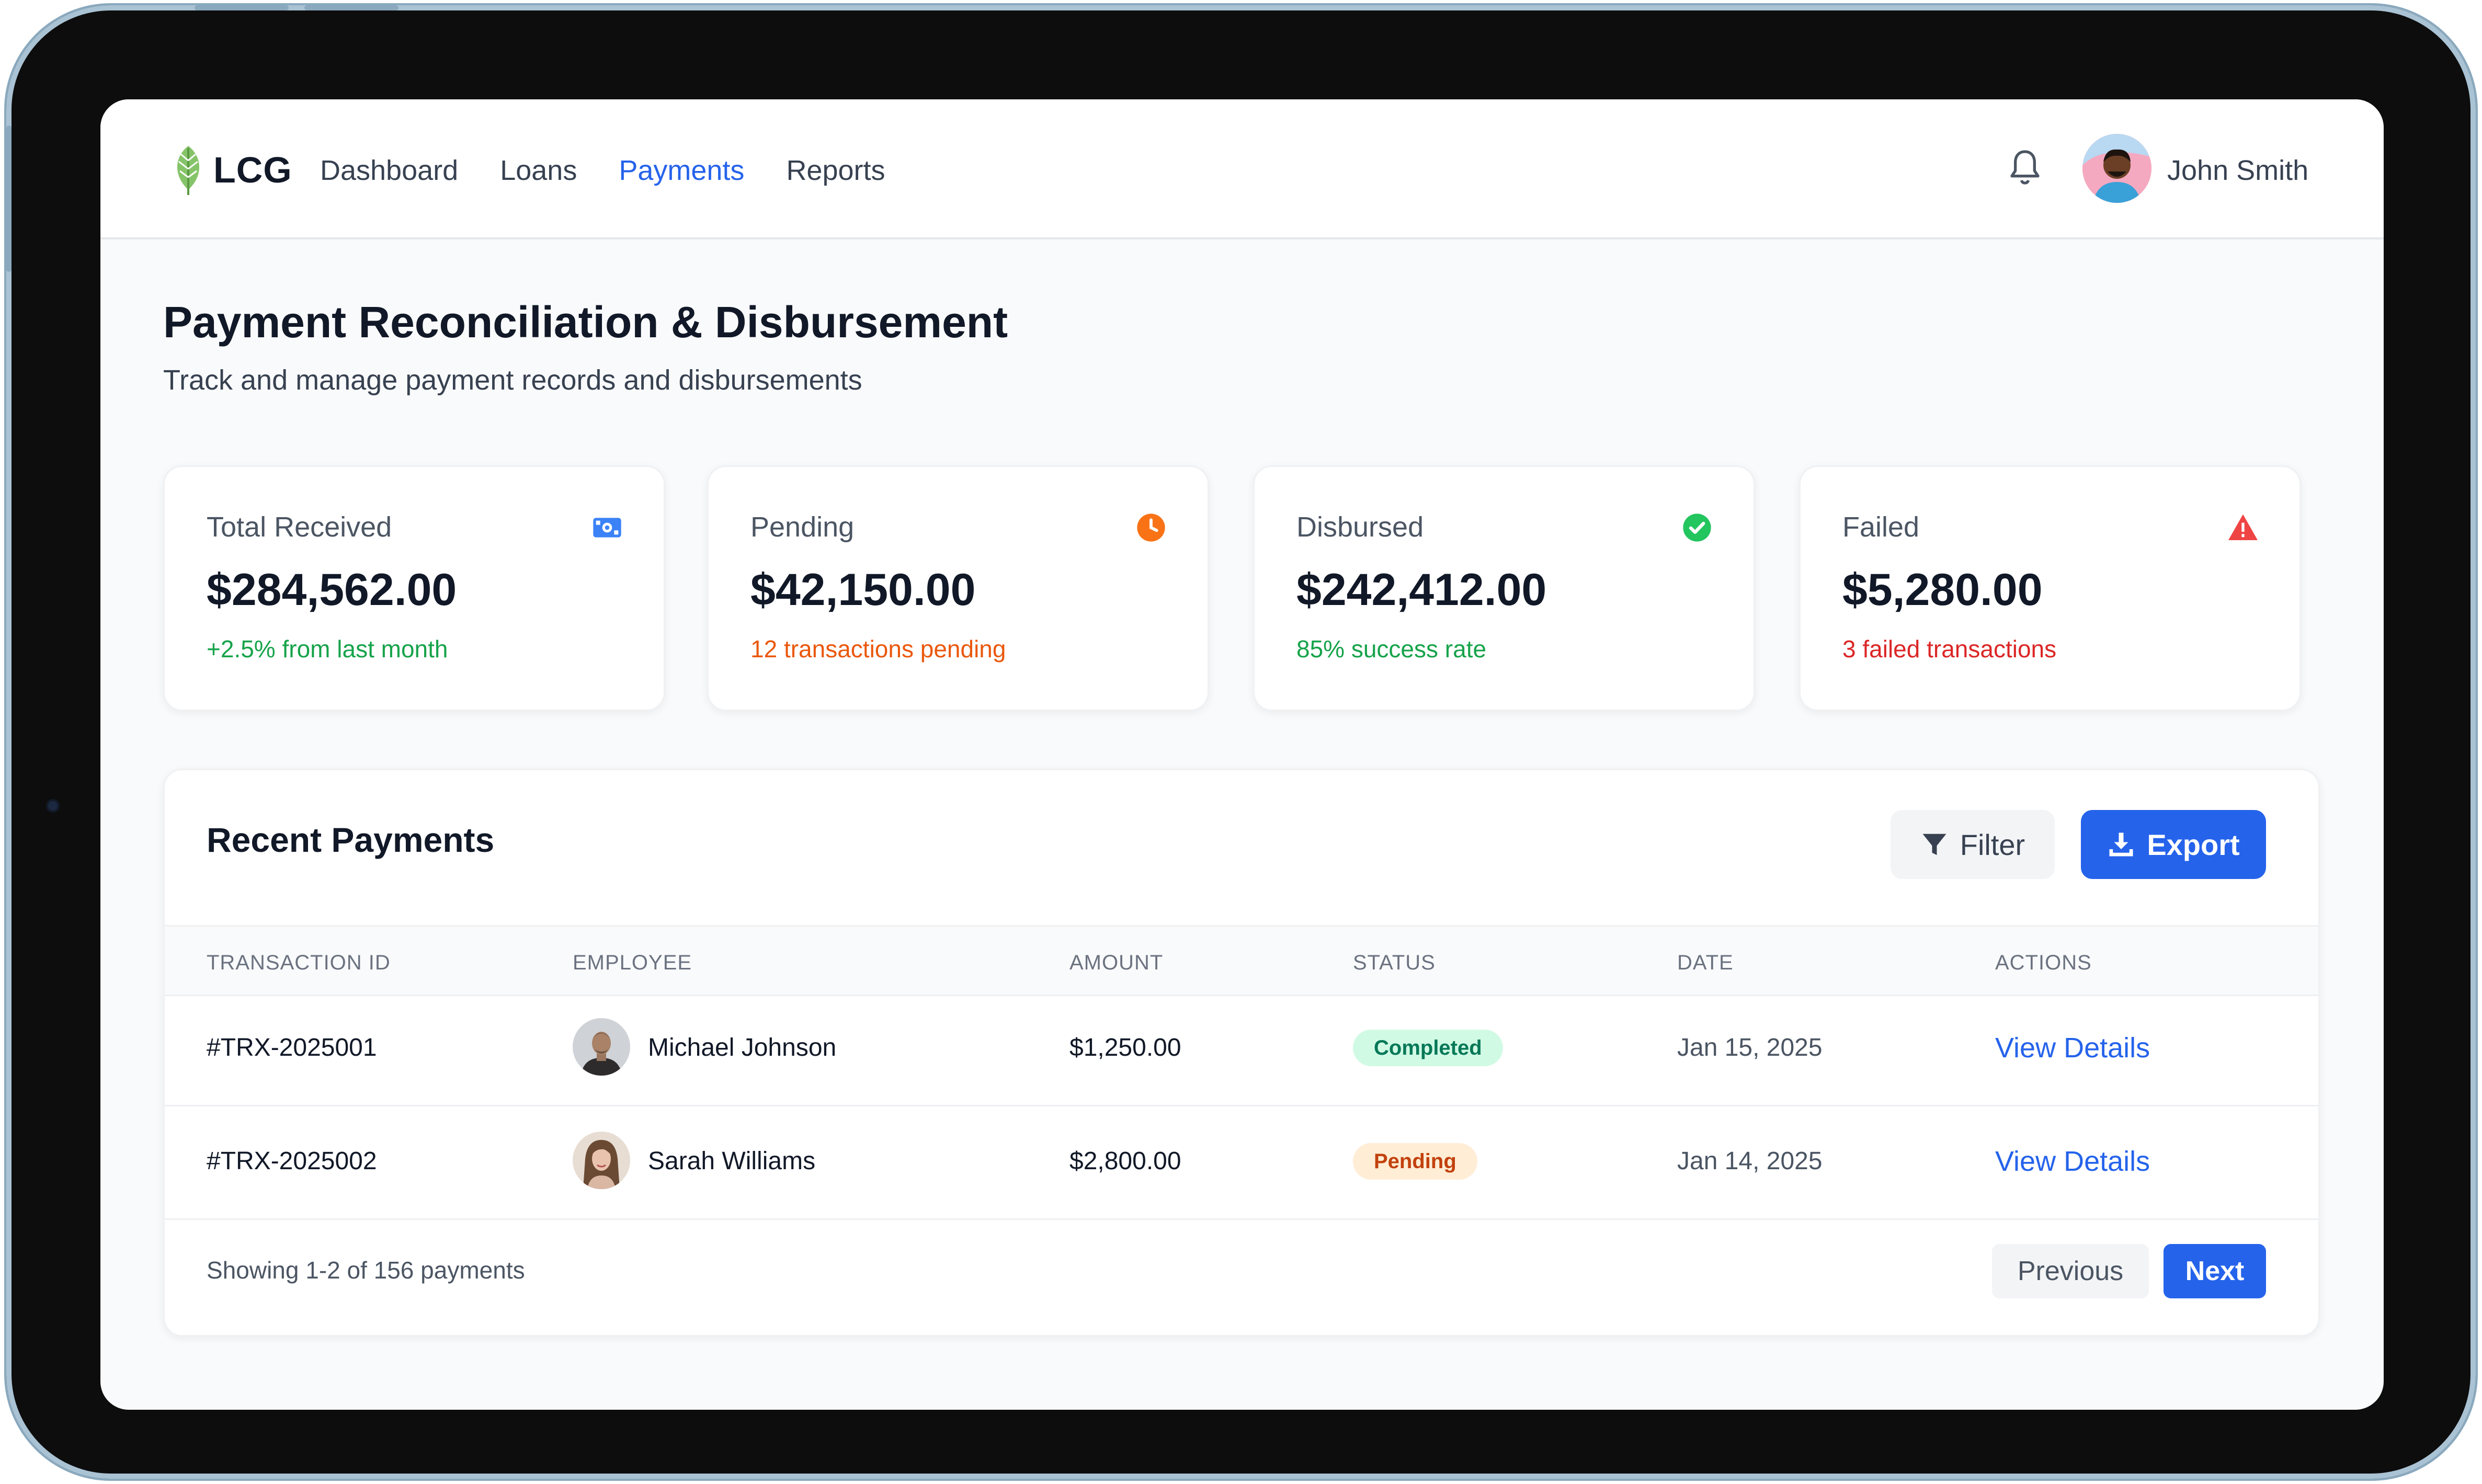 The height and width of the screenshot is (1484, 2482). Describe the element at coordinates (1934, 844) in the screenshot. I see `filter-icon` at that location.